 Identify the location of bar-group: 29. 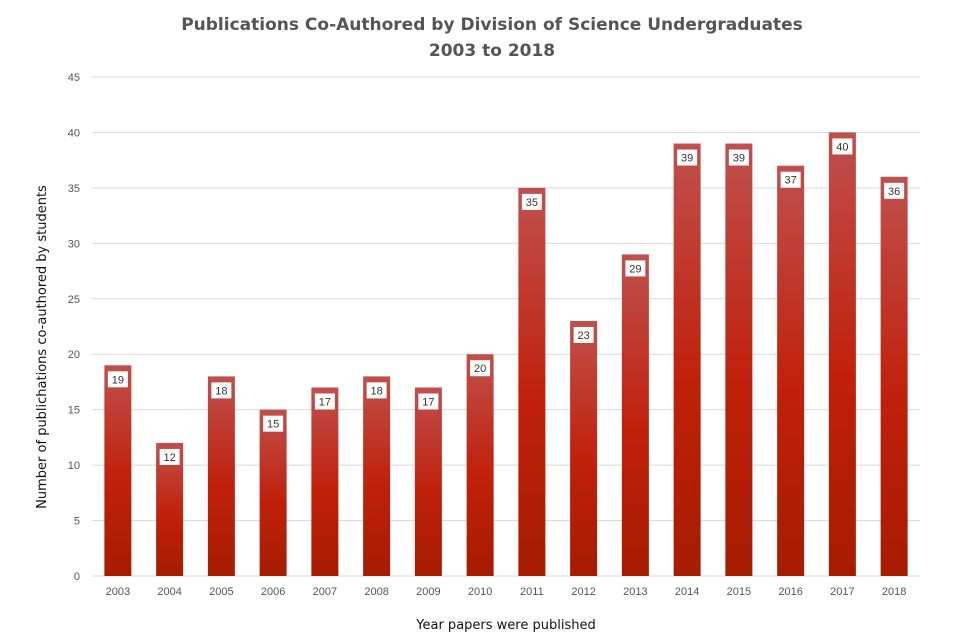
(635, 415).